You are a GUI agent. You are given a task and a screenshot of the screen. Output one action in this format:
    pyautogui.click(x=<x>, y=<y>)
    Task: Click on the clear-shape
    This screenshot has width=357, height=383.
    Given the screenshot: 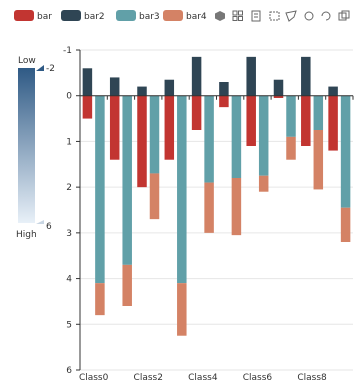 What is the action you would take?
    pyautogui.click(x=309, y=16)
    